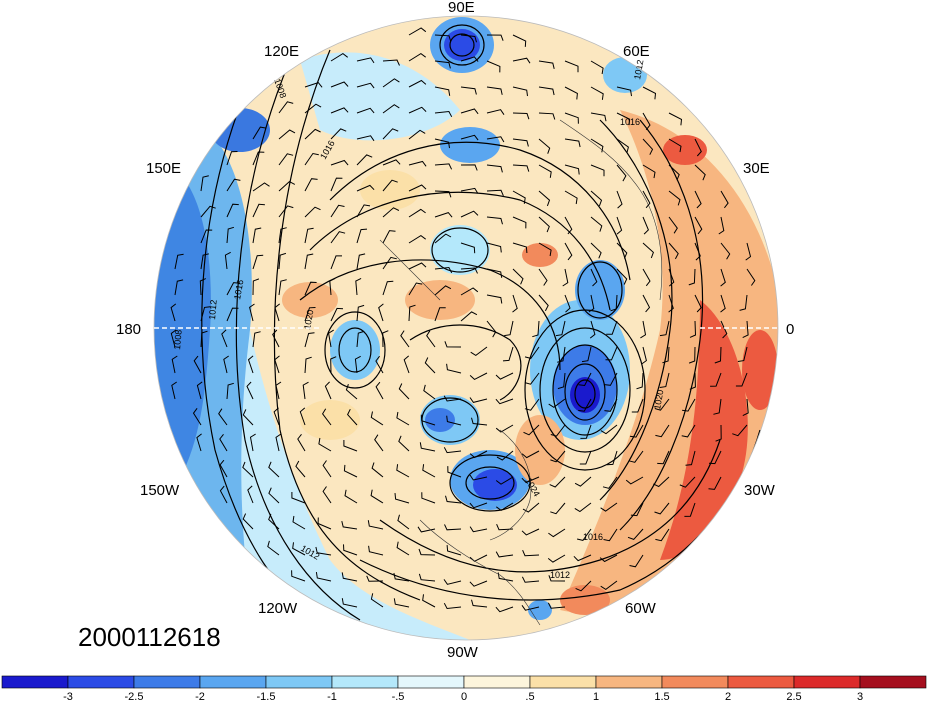 This screenshot has width=928, height=702. Describe the element at coordinates (463, 652) in the screenshot. I see `lon-label-90w: 90W` at that location.